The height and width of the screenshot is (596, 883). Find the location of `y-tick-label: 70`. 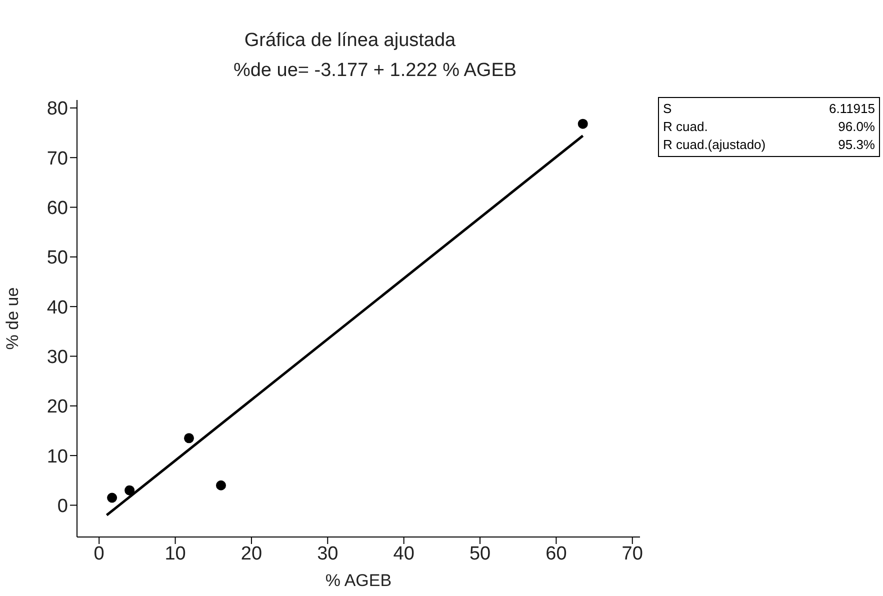

y-tick-label: 70 is located at coordinates (57, 159).